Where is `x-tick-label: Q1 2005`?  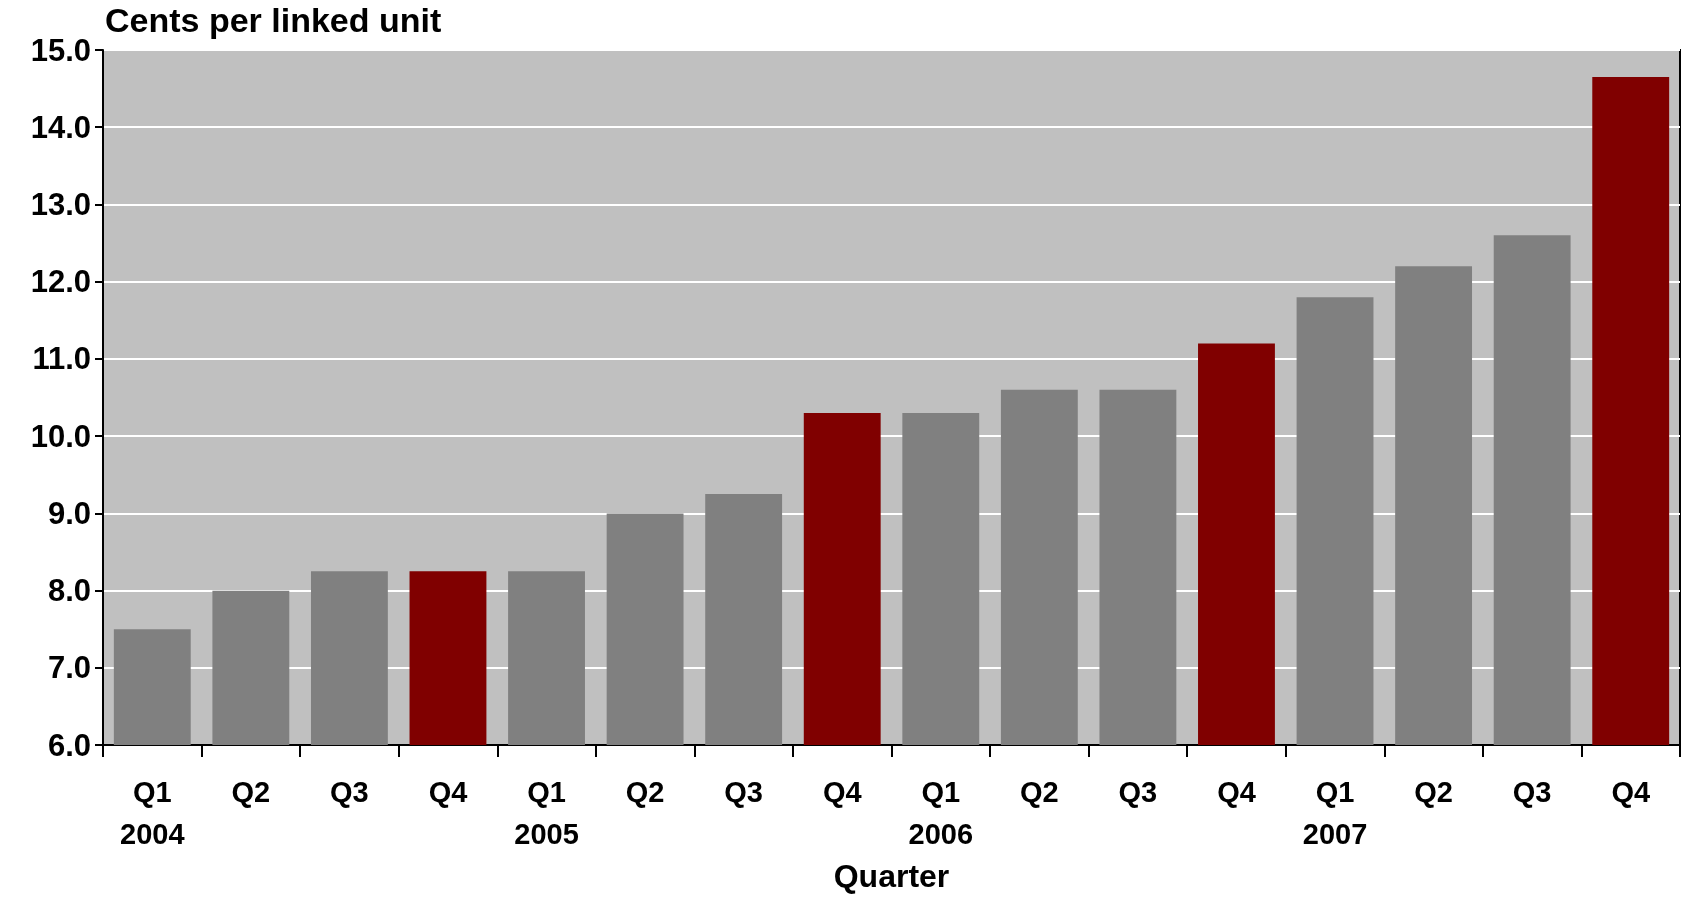 x-tick-label: Q1 2005 is located at coordinates (546, 813).